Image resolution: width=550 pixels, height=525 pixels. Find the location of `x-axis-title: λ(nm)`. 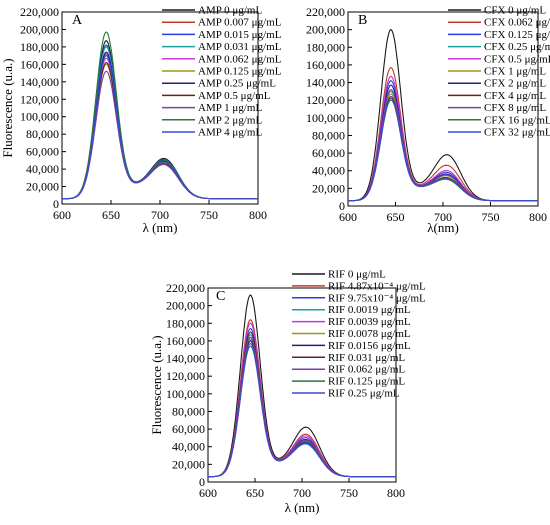

x-axis-title: λ(nm) is located at coordinates (443, 227).